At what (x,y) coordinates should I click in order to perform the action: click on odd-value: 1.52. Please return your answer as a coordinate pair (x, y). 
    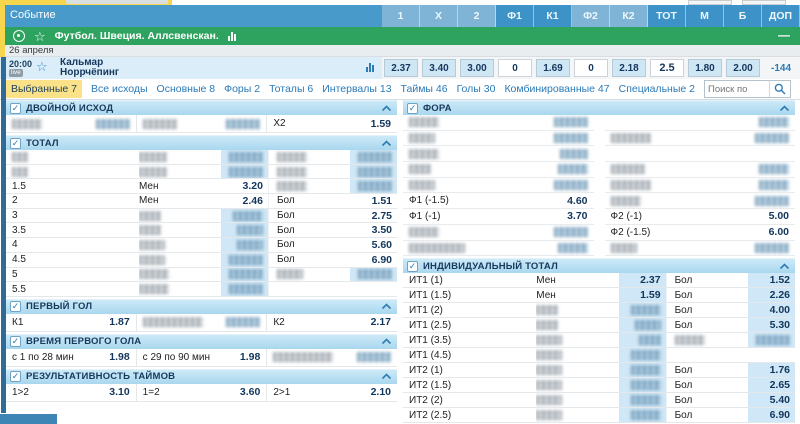
    Looking at the image, I should click on (771, 280).